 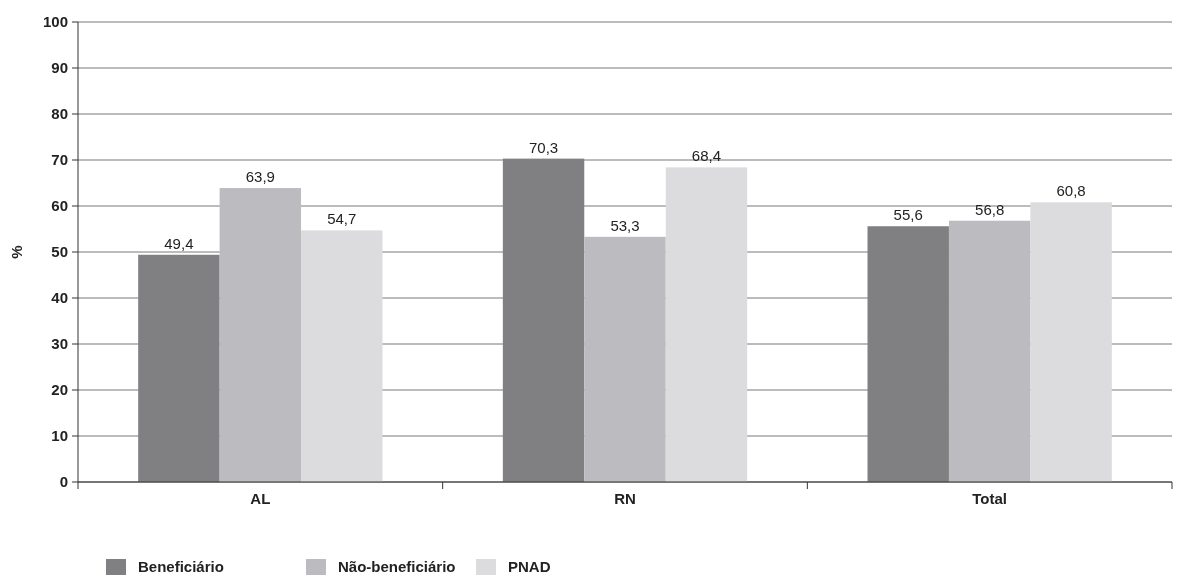 What do you see at coordinates (908, 215) in the screenshot?
I see `data-label: 55,6` at bounding box center [908, 215].